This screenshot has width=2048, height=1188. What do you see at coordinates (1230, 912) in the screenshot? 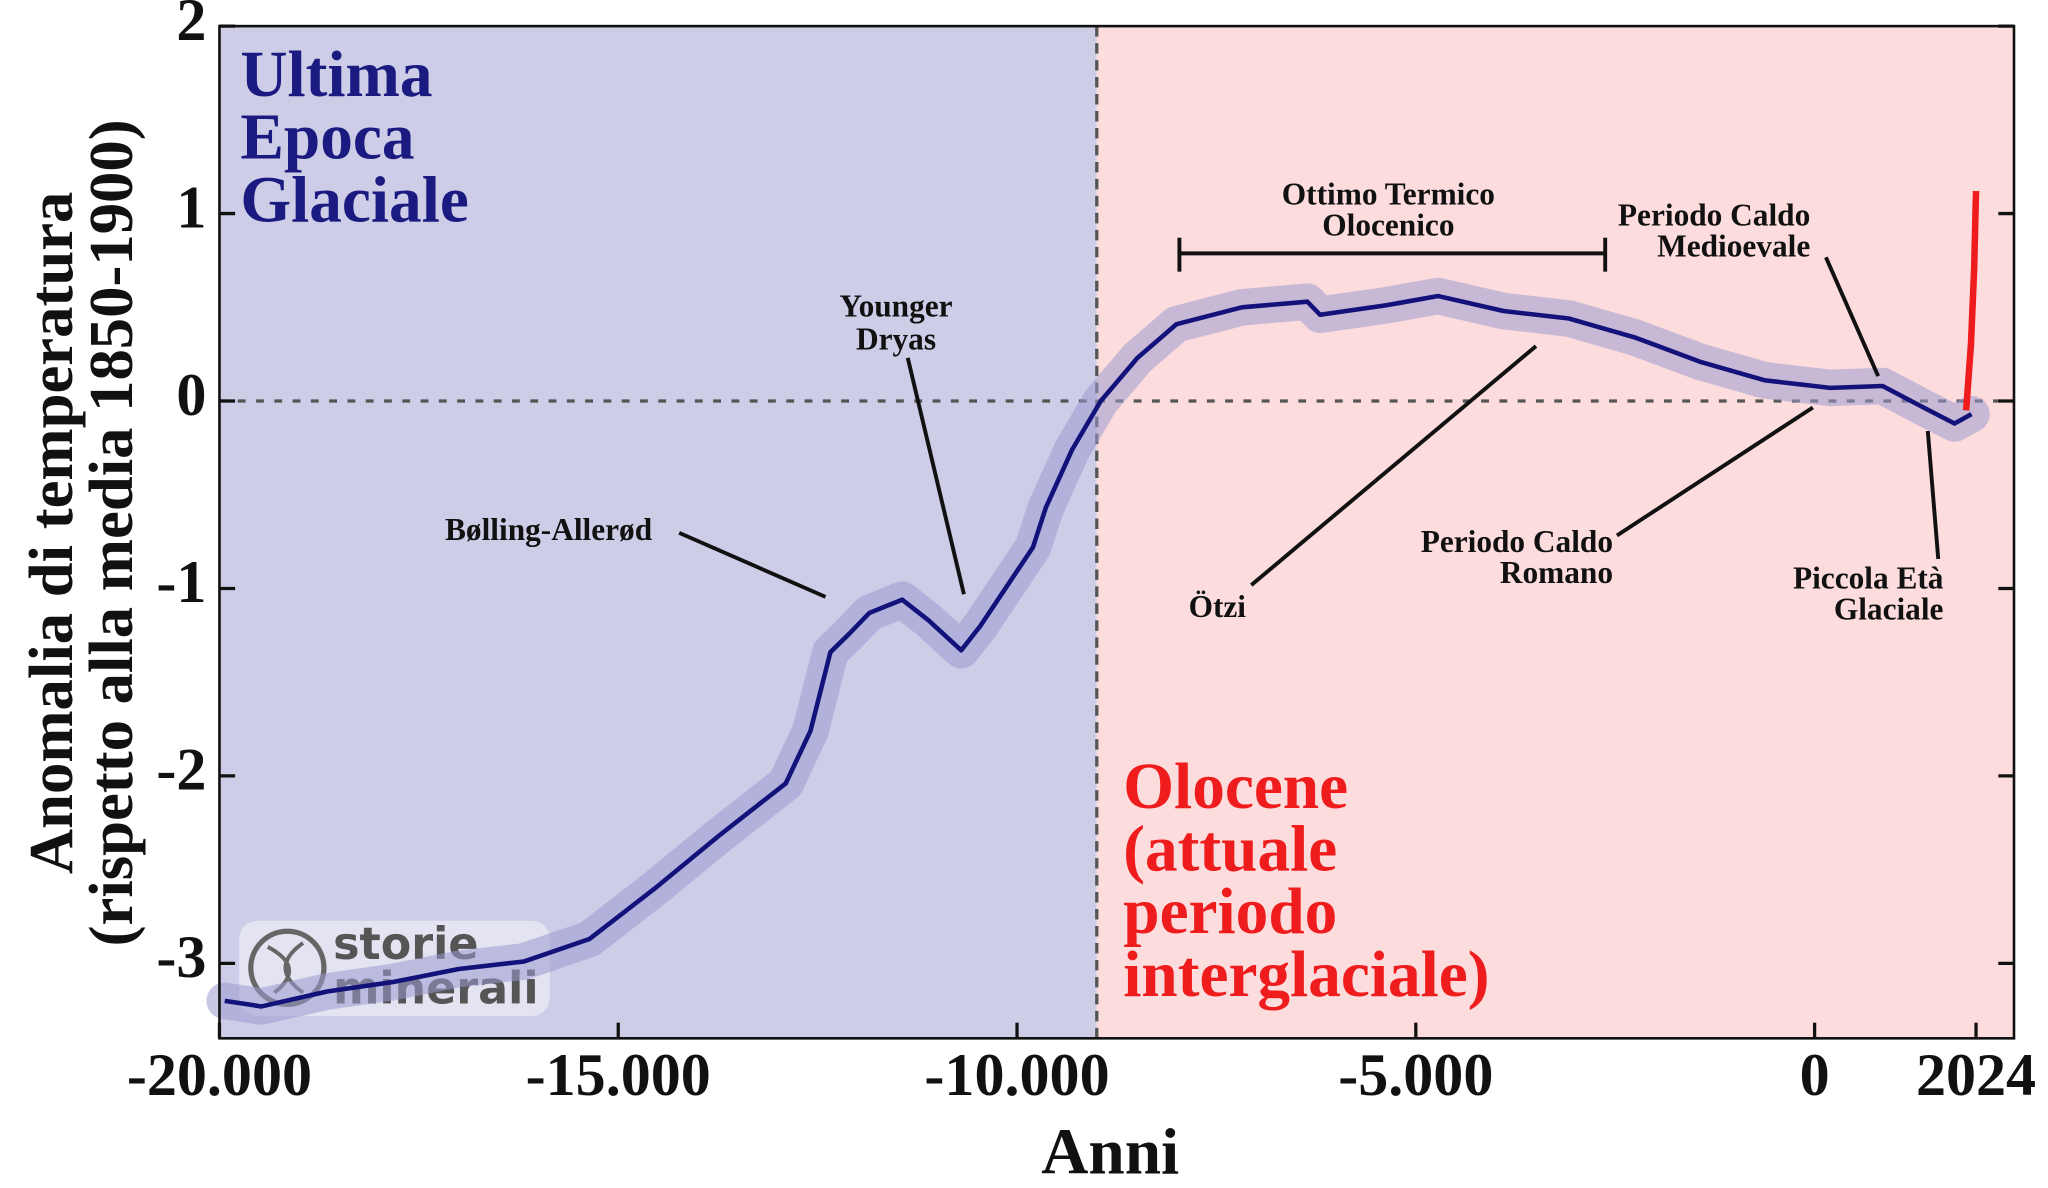
I see `region-label: periodo` at bounding box center [1230, 912].